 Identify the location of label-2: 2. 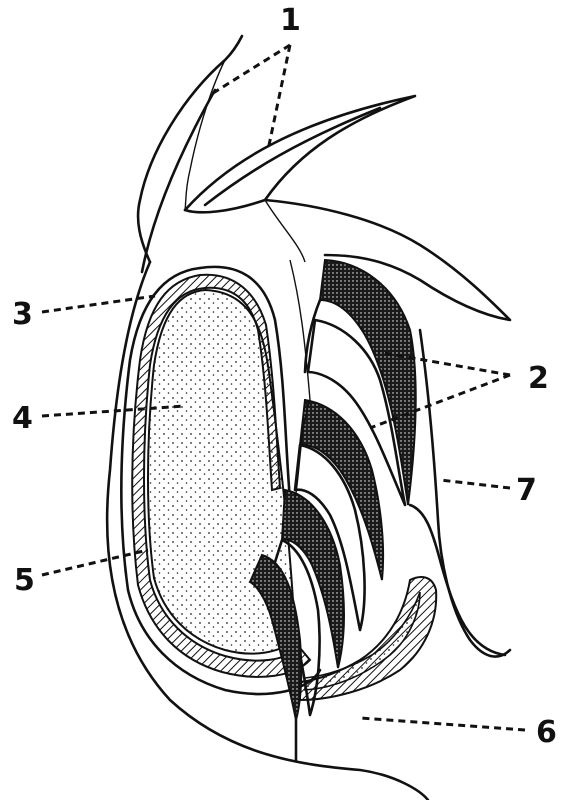
(538, 378).